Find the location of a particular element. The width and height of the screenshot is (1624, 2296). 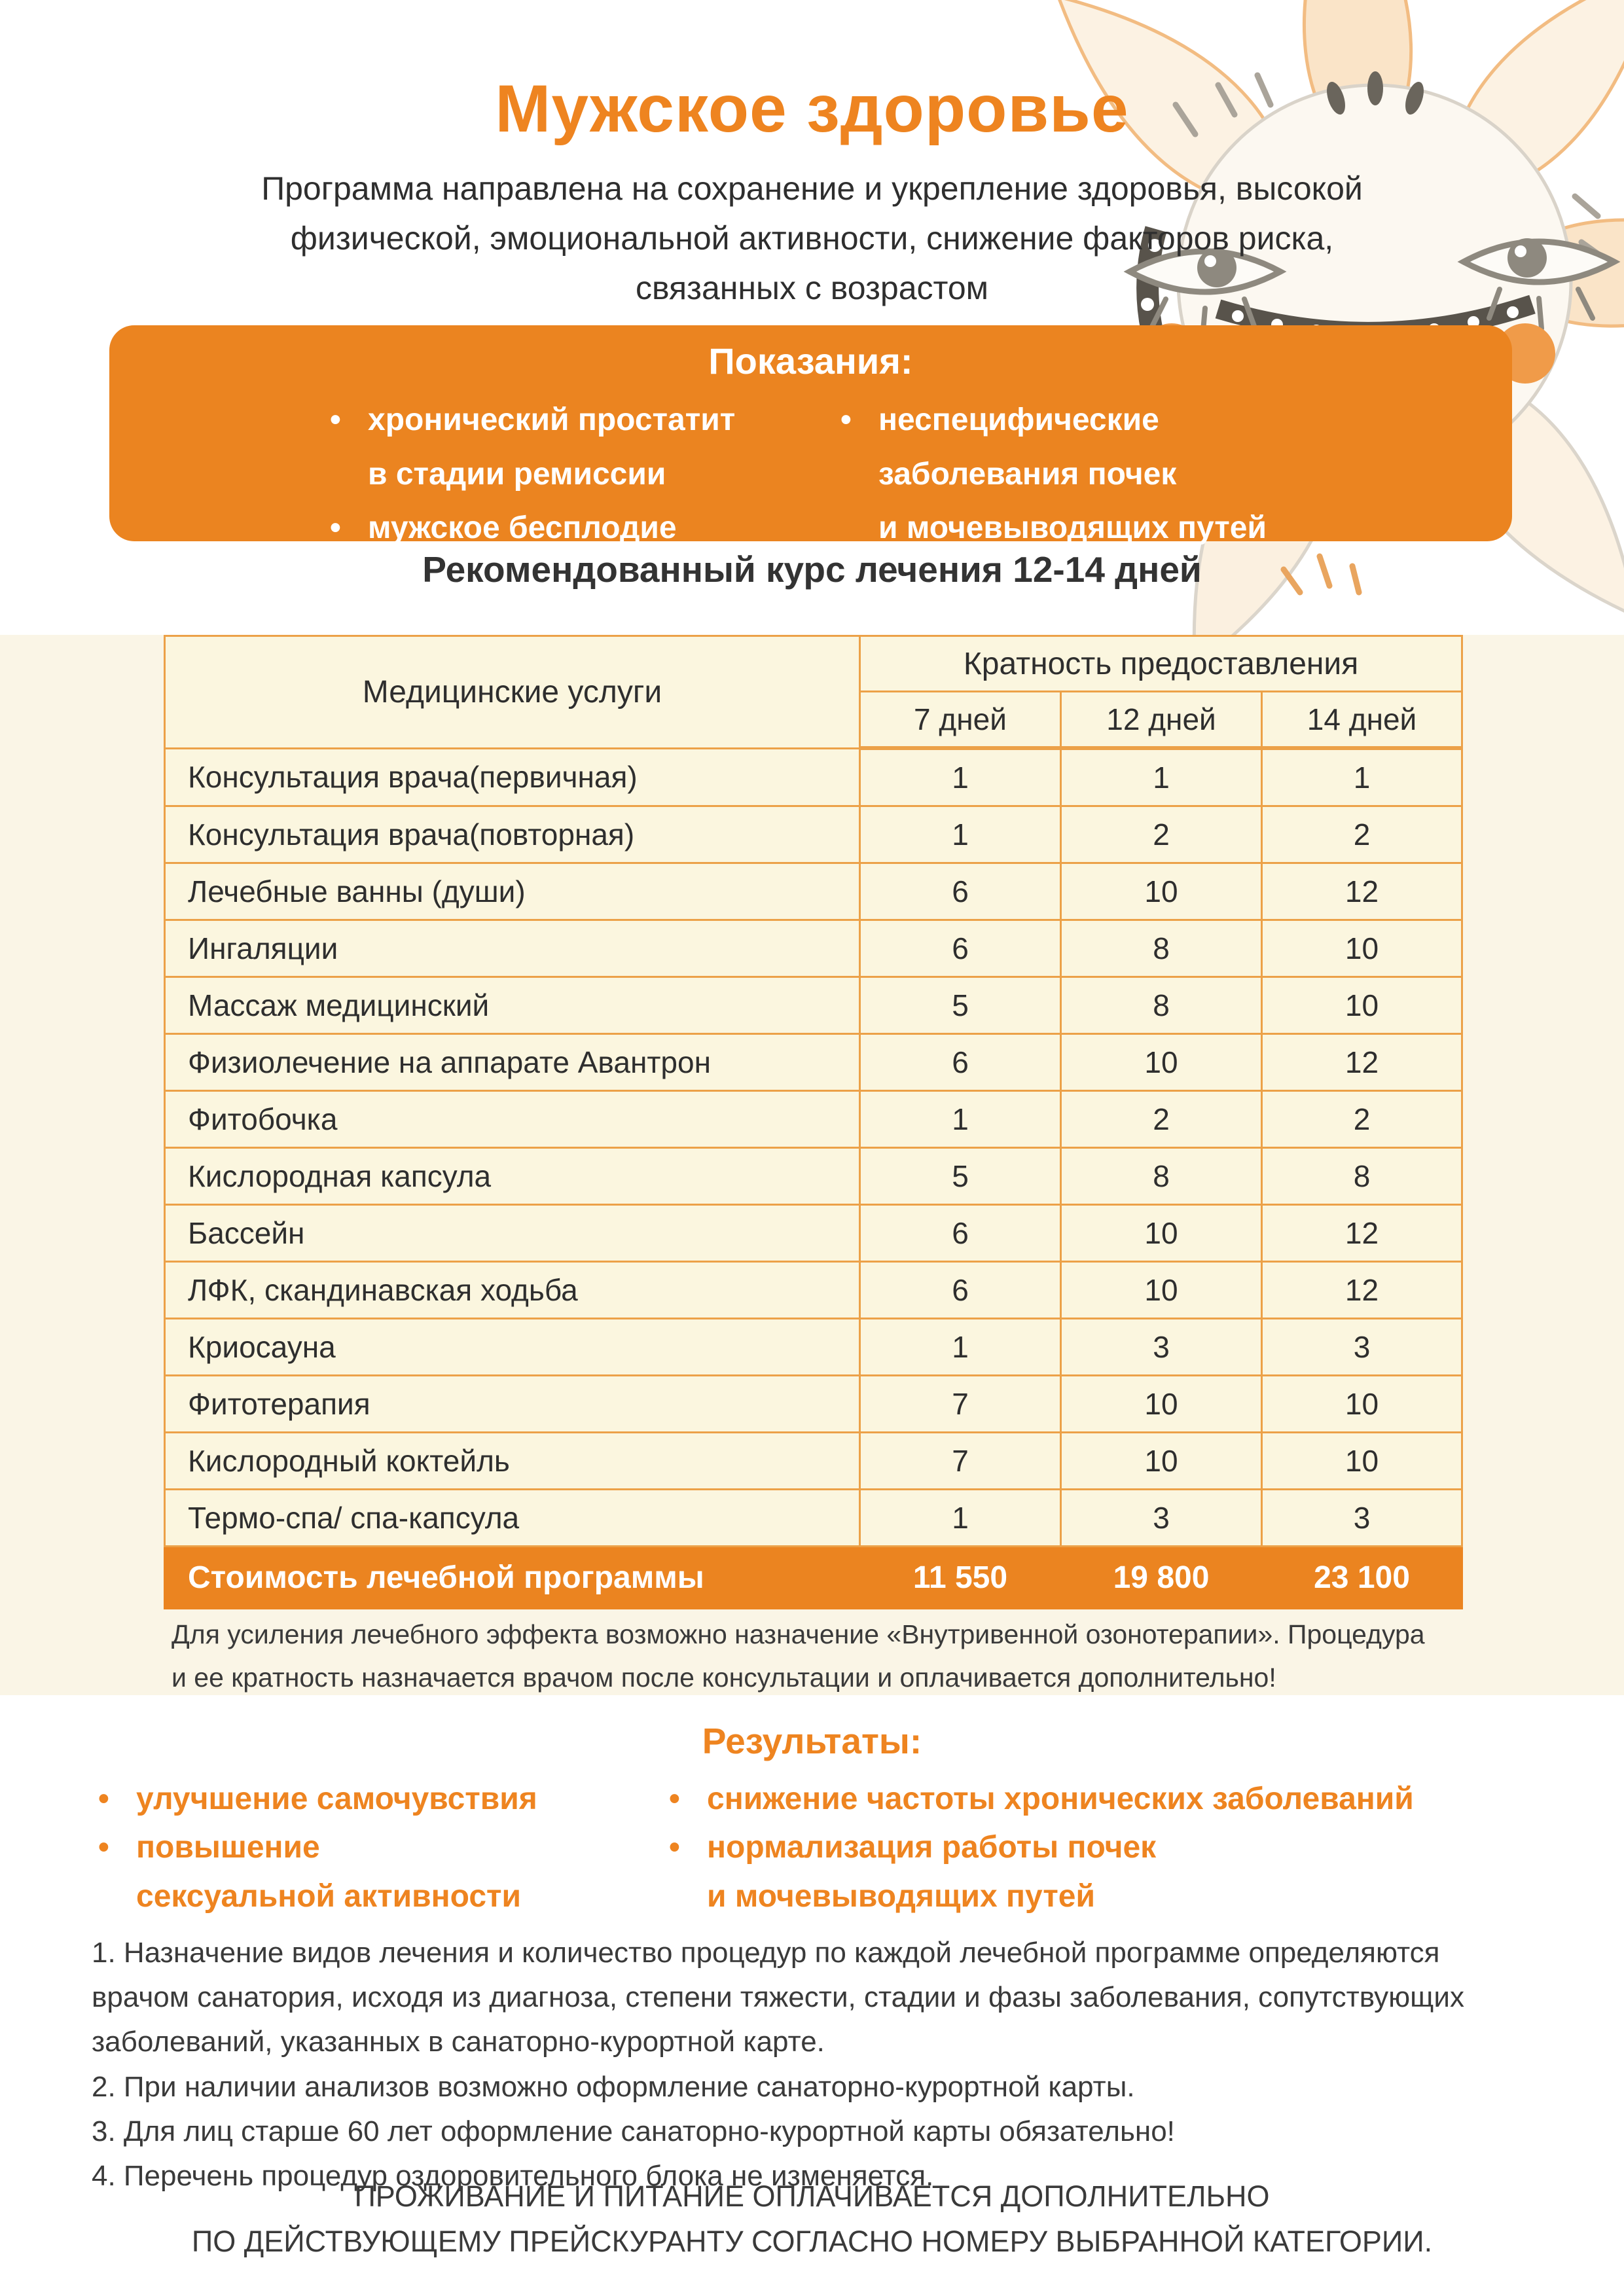

cost-value-14-days: 23 100 is located at coordinates (1362, 1577).